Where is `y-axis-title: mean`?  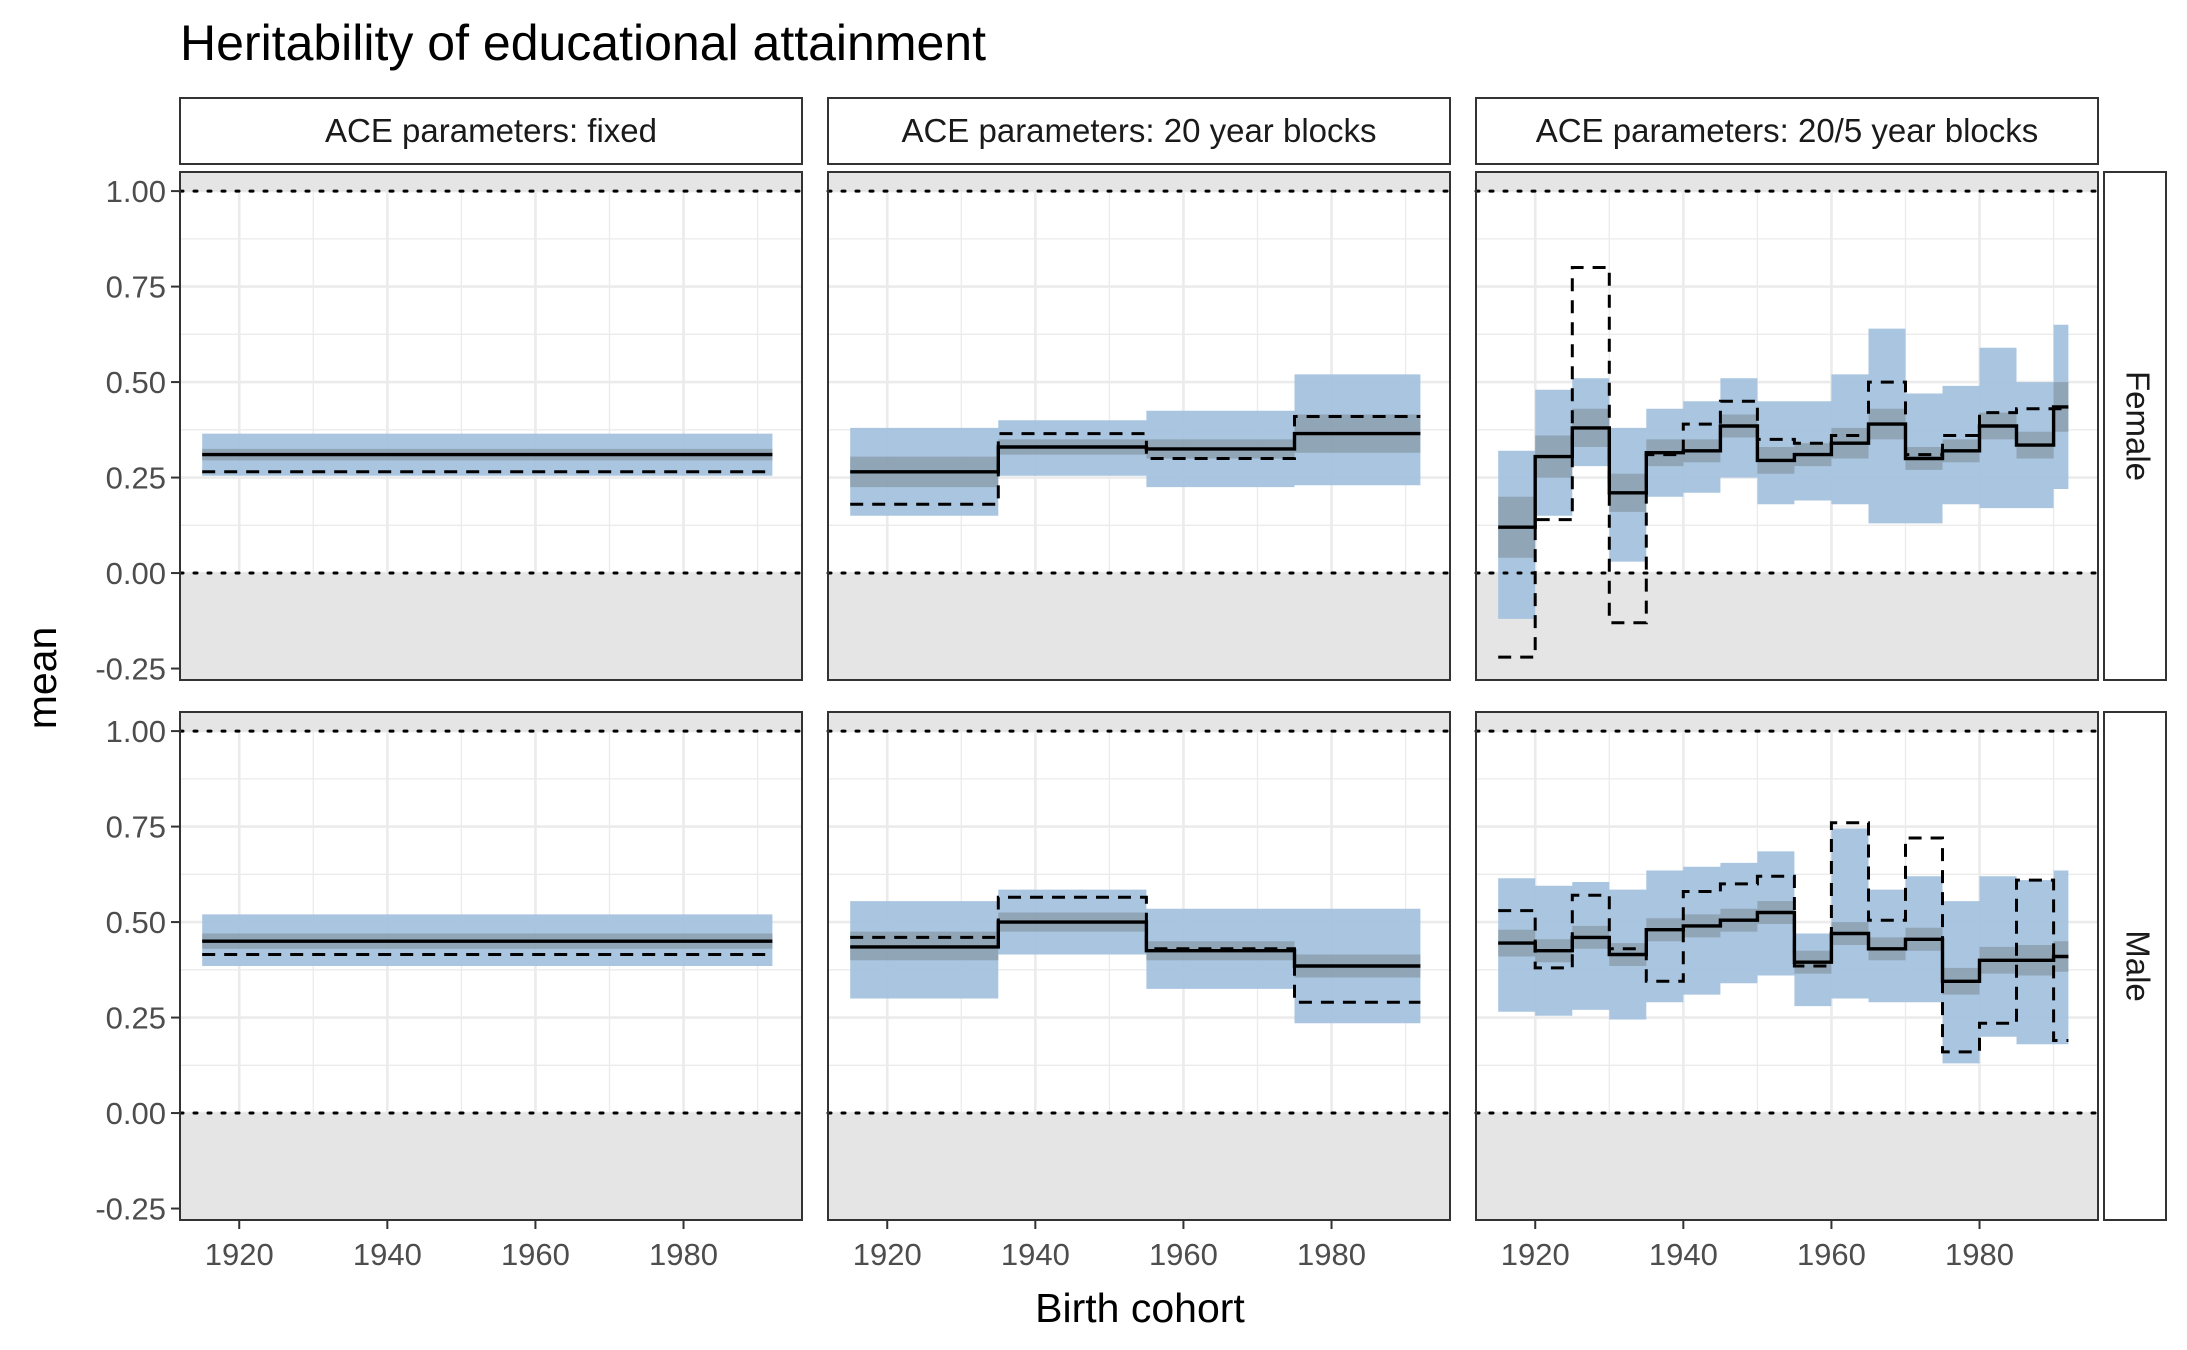
y-axis-title: mean is located at coordinates (42, 678).